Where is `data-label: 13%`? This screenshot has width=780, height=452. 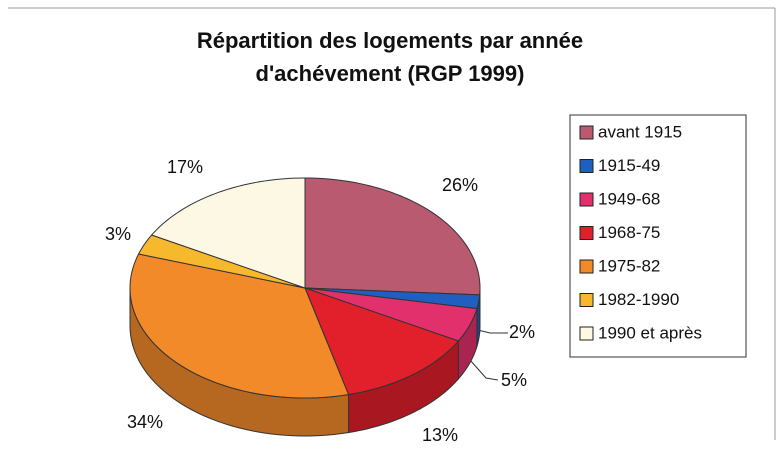
data-label: 13% is located at coordinates (440, 435).